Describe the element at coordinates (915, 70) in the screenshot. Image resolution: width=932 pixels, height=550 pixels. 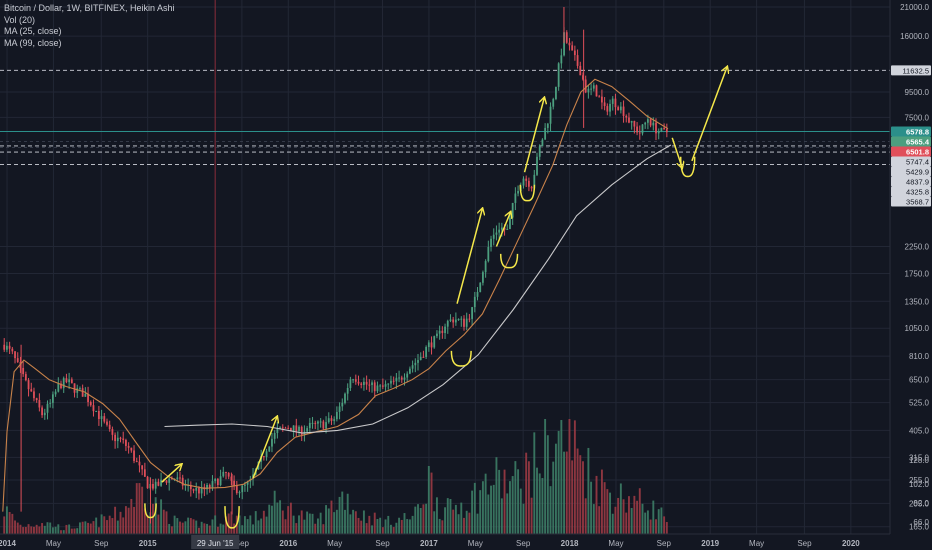
I see `price-label-text: 11632.5` at that location.